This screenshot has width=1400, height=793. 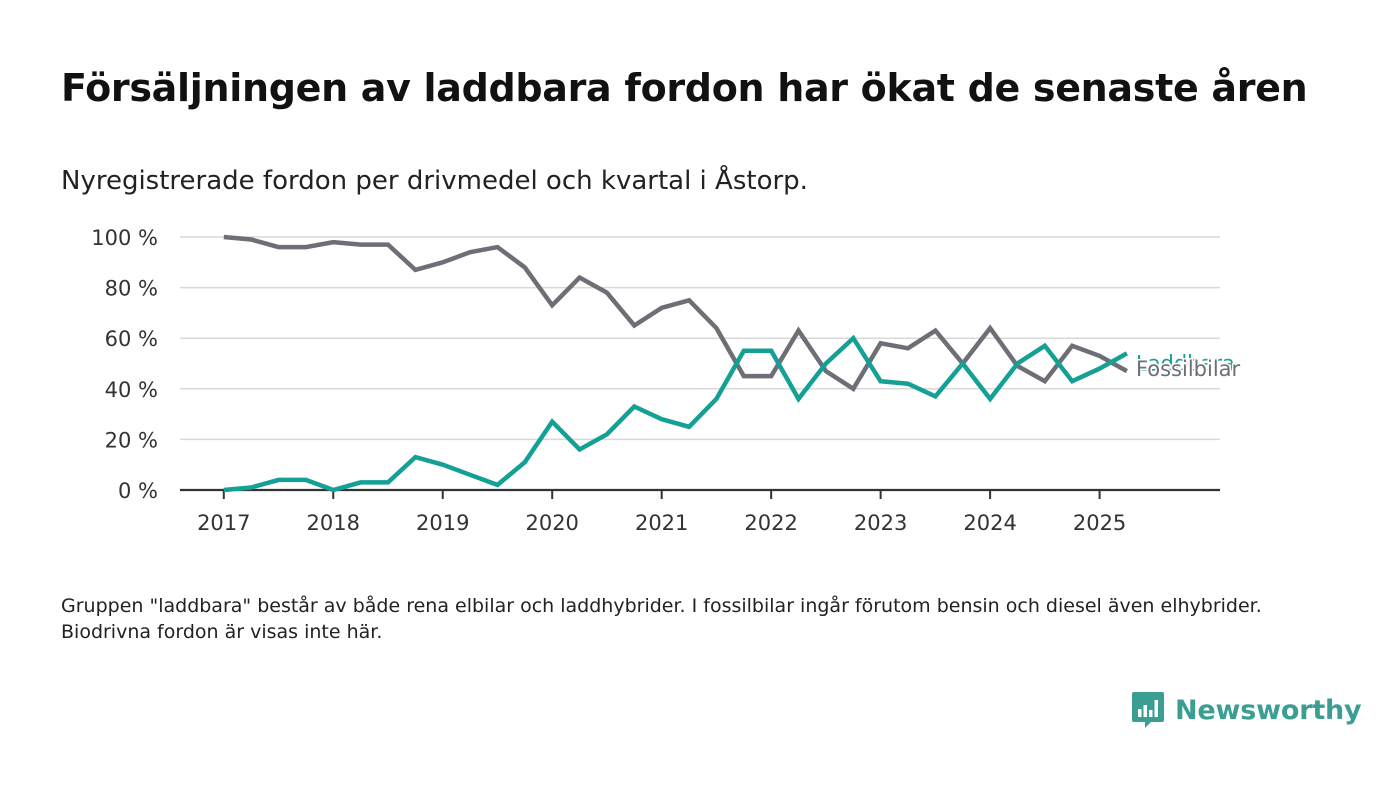 I want to click on y-tick-label: 20 %, so click(x=131, y=440).